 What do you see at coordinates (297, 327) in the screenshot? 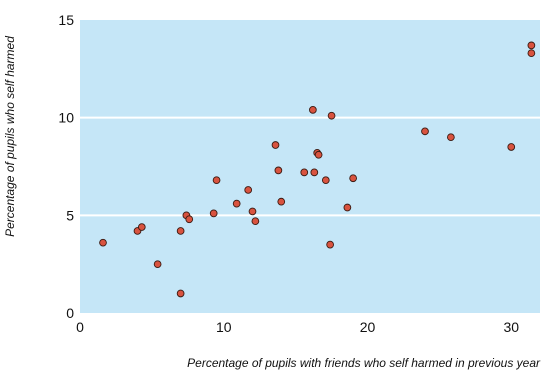
I see `x-axis-ticks: 0 10 20 30` at bounding box center [297, 327].